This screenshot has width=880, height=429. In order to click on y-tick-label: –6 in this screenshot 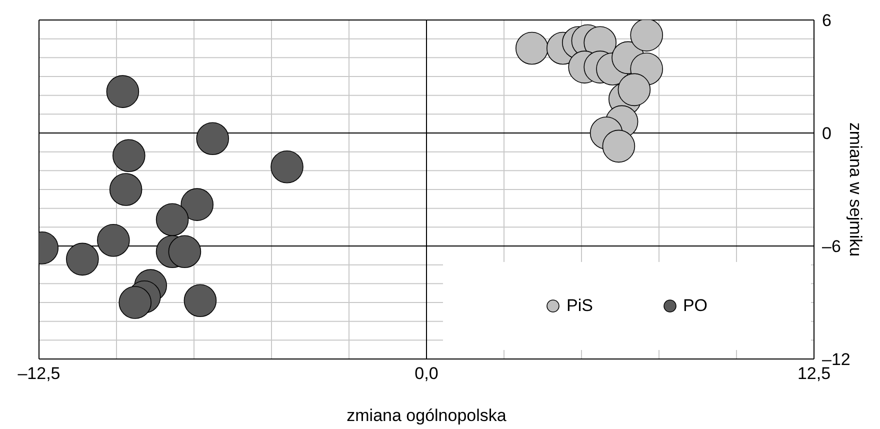, I will do `click(831, 246)`.